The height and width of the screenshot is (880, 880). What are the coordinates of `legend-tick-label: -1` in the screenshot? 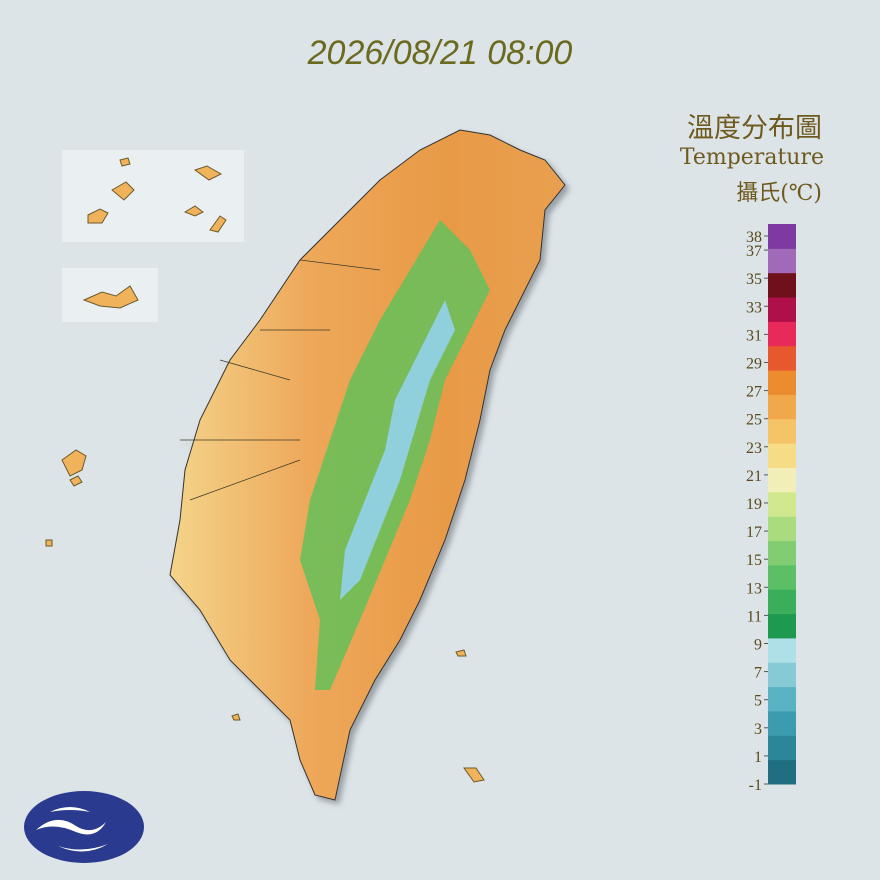 It's located at (755, 785).